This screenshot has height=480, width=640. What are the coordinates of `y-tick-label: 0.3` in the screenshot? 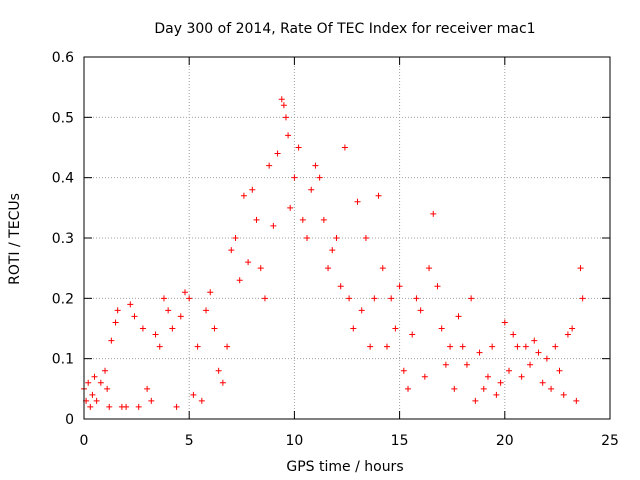 It's located at (63, 239).